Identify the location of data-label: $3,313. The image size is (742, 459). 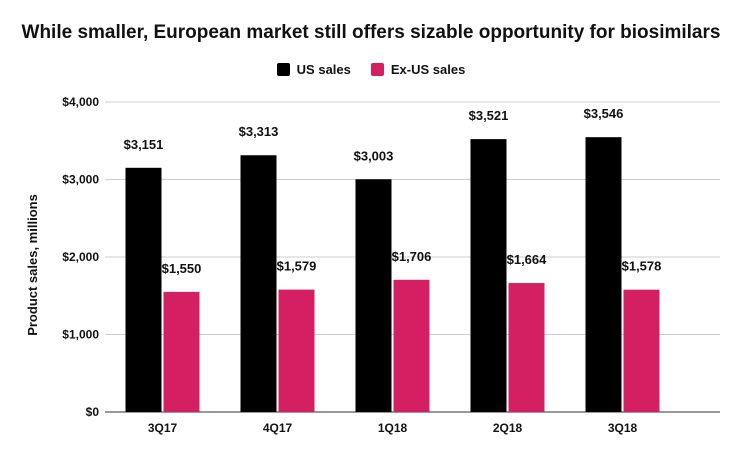
(259, 131).